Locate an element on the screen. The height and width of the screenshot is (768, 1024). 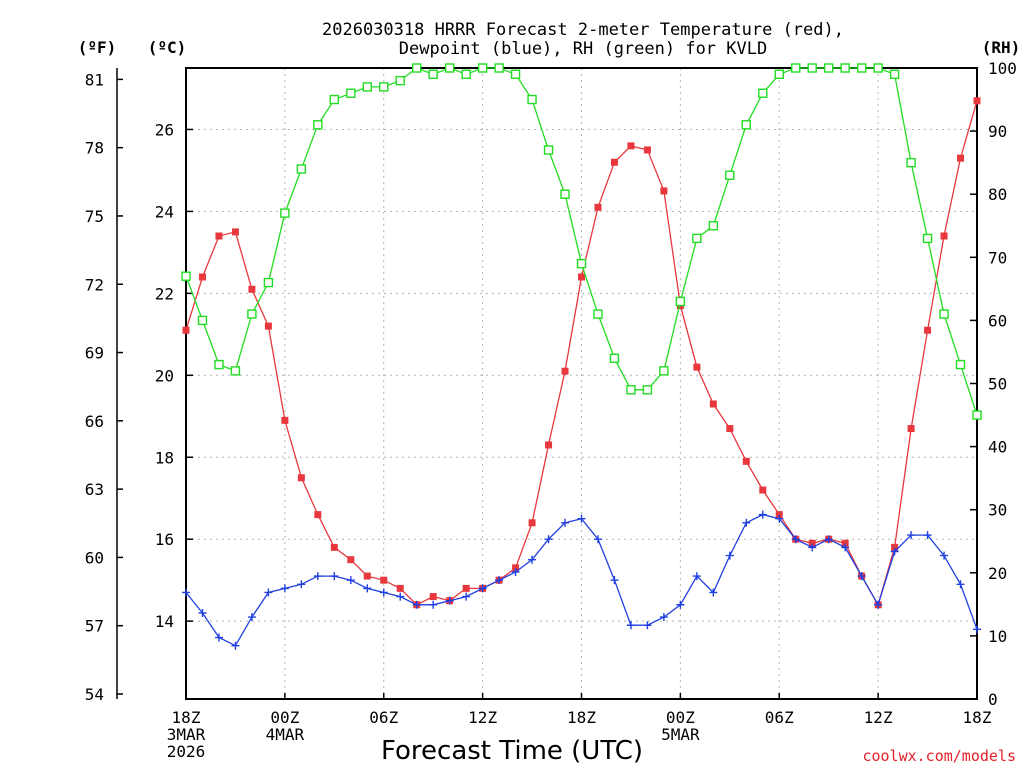
fahrenheit-tick-label: 63 is located at coordinates (94, 489).